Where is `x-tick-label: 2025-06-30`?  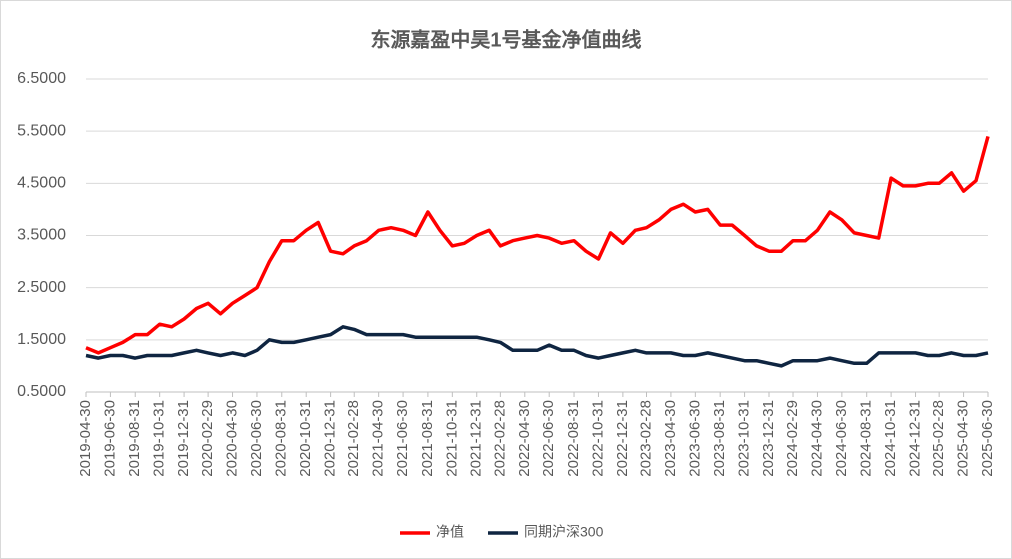 x-tick-label: 2025-06-30 is located at coordinates (987, 438).